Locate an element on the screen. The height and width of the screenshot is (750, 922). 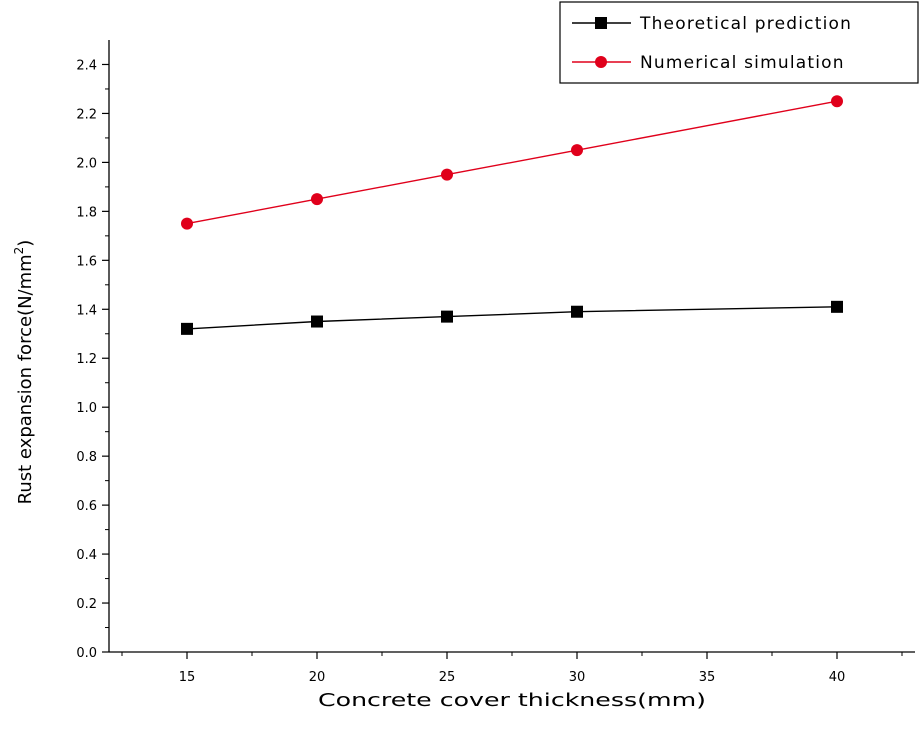
y-tick-label: 1.4 is located at coordinates (86, 310).